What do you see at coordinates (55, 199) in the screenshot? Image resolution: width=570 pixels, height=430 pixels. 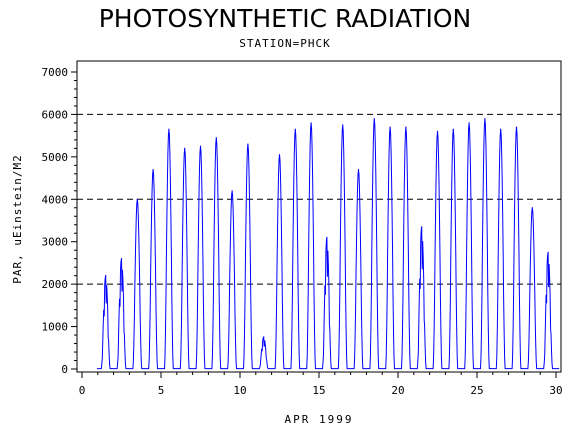 I see `y-tick-label: 4000` at bounding box center [55, 199].